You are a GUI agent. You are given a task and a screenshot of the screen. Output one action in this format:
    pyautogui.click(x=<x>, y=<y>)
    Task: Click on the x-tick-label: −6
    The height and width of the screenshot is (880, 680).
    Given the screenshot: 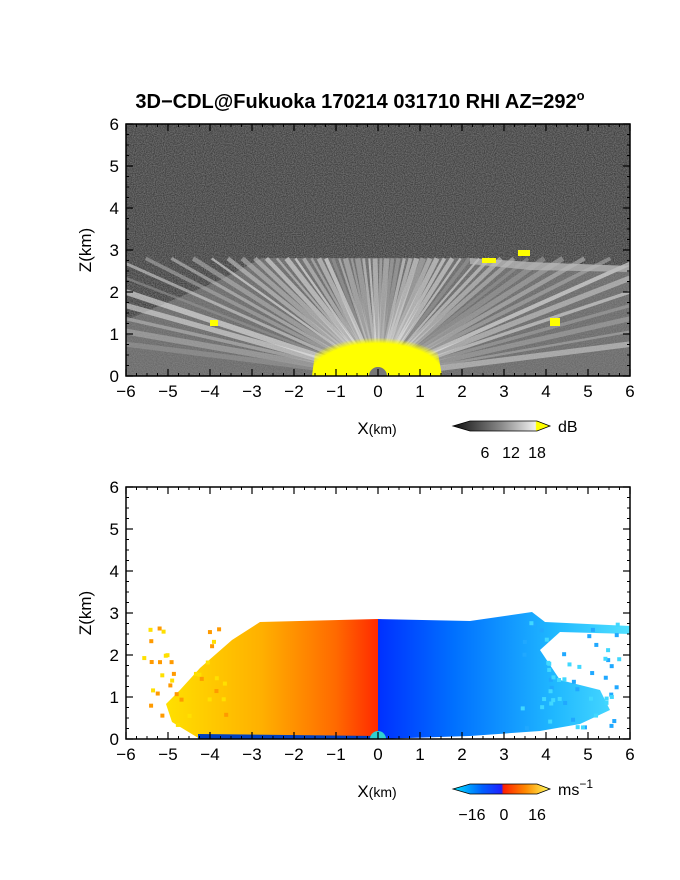 What is the action you would take?
    pyautogui.click(x=125, y=754)
    